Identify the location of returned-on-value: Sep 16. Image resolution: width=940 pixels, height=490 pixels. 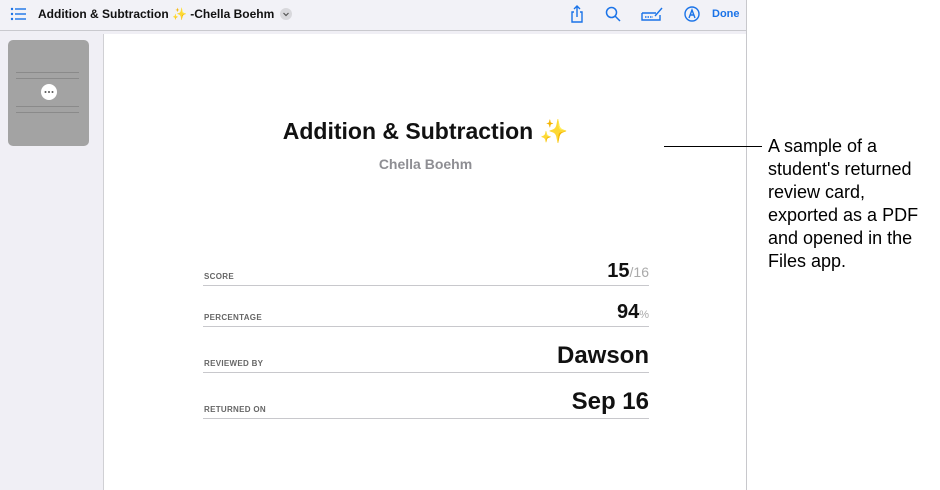
(610, 401).